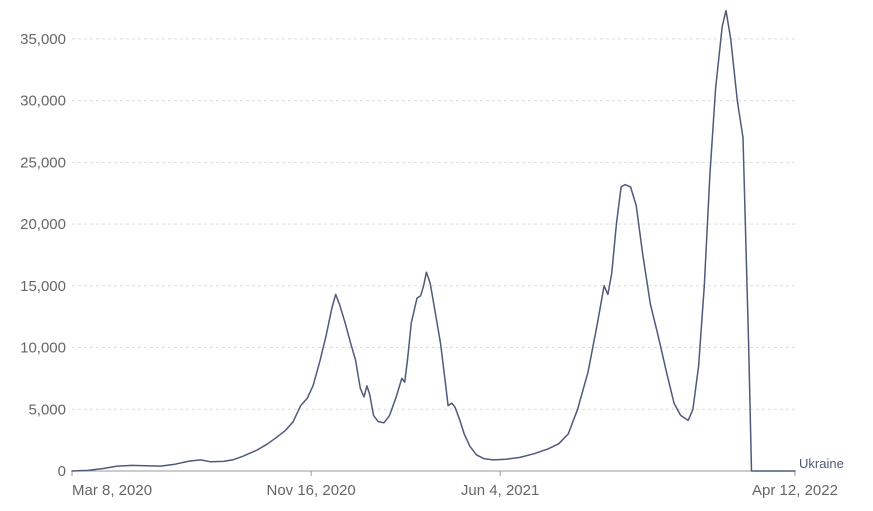  Describe the element at coordinates (43, 224) in the screenshot. I see `y-tick-label: 20,000` at that location.